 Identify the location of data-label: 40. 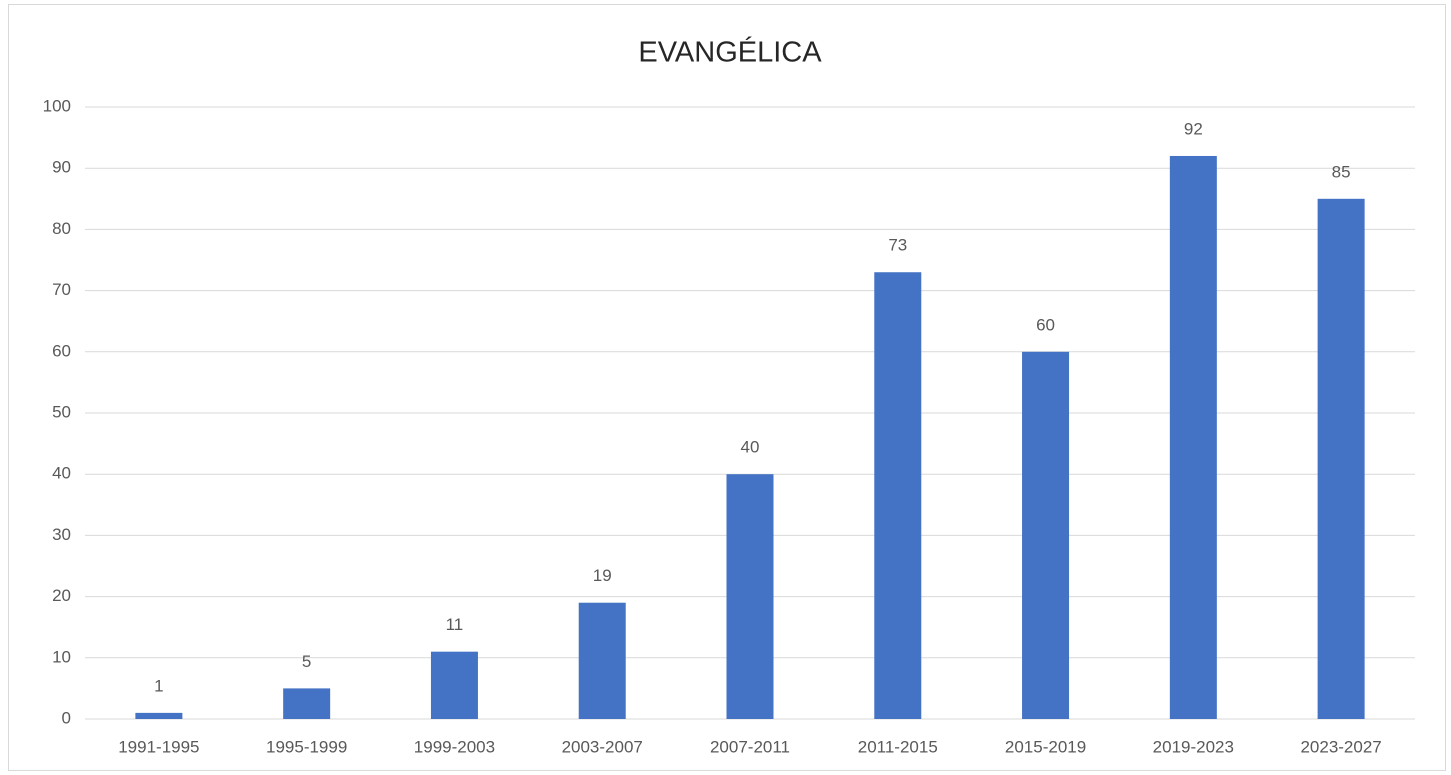
(750, 447).